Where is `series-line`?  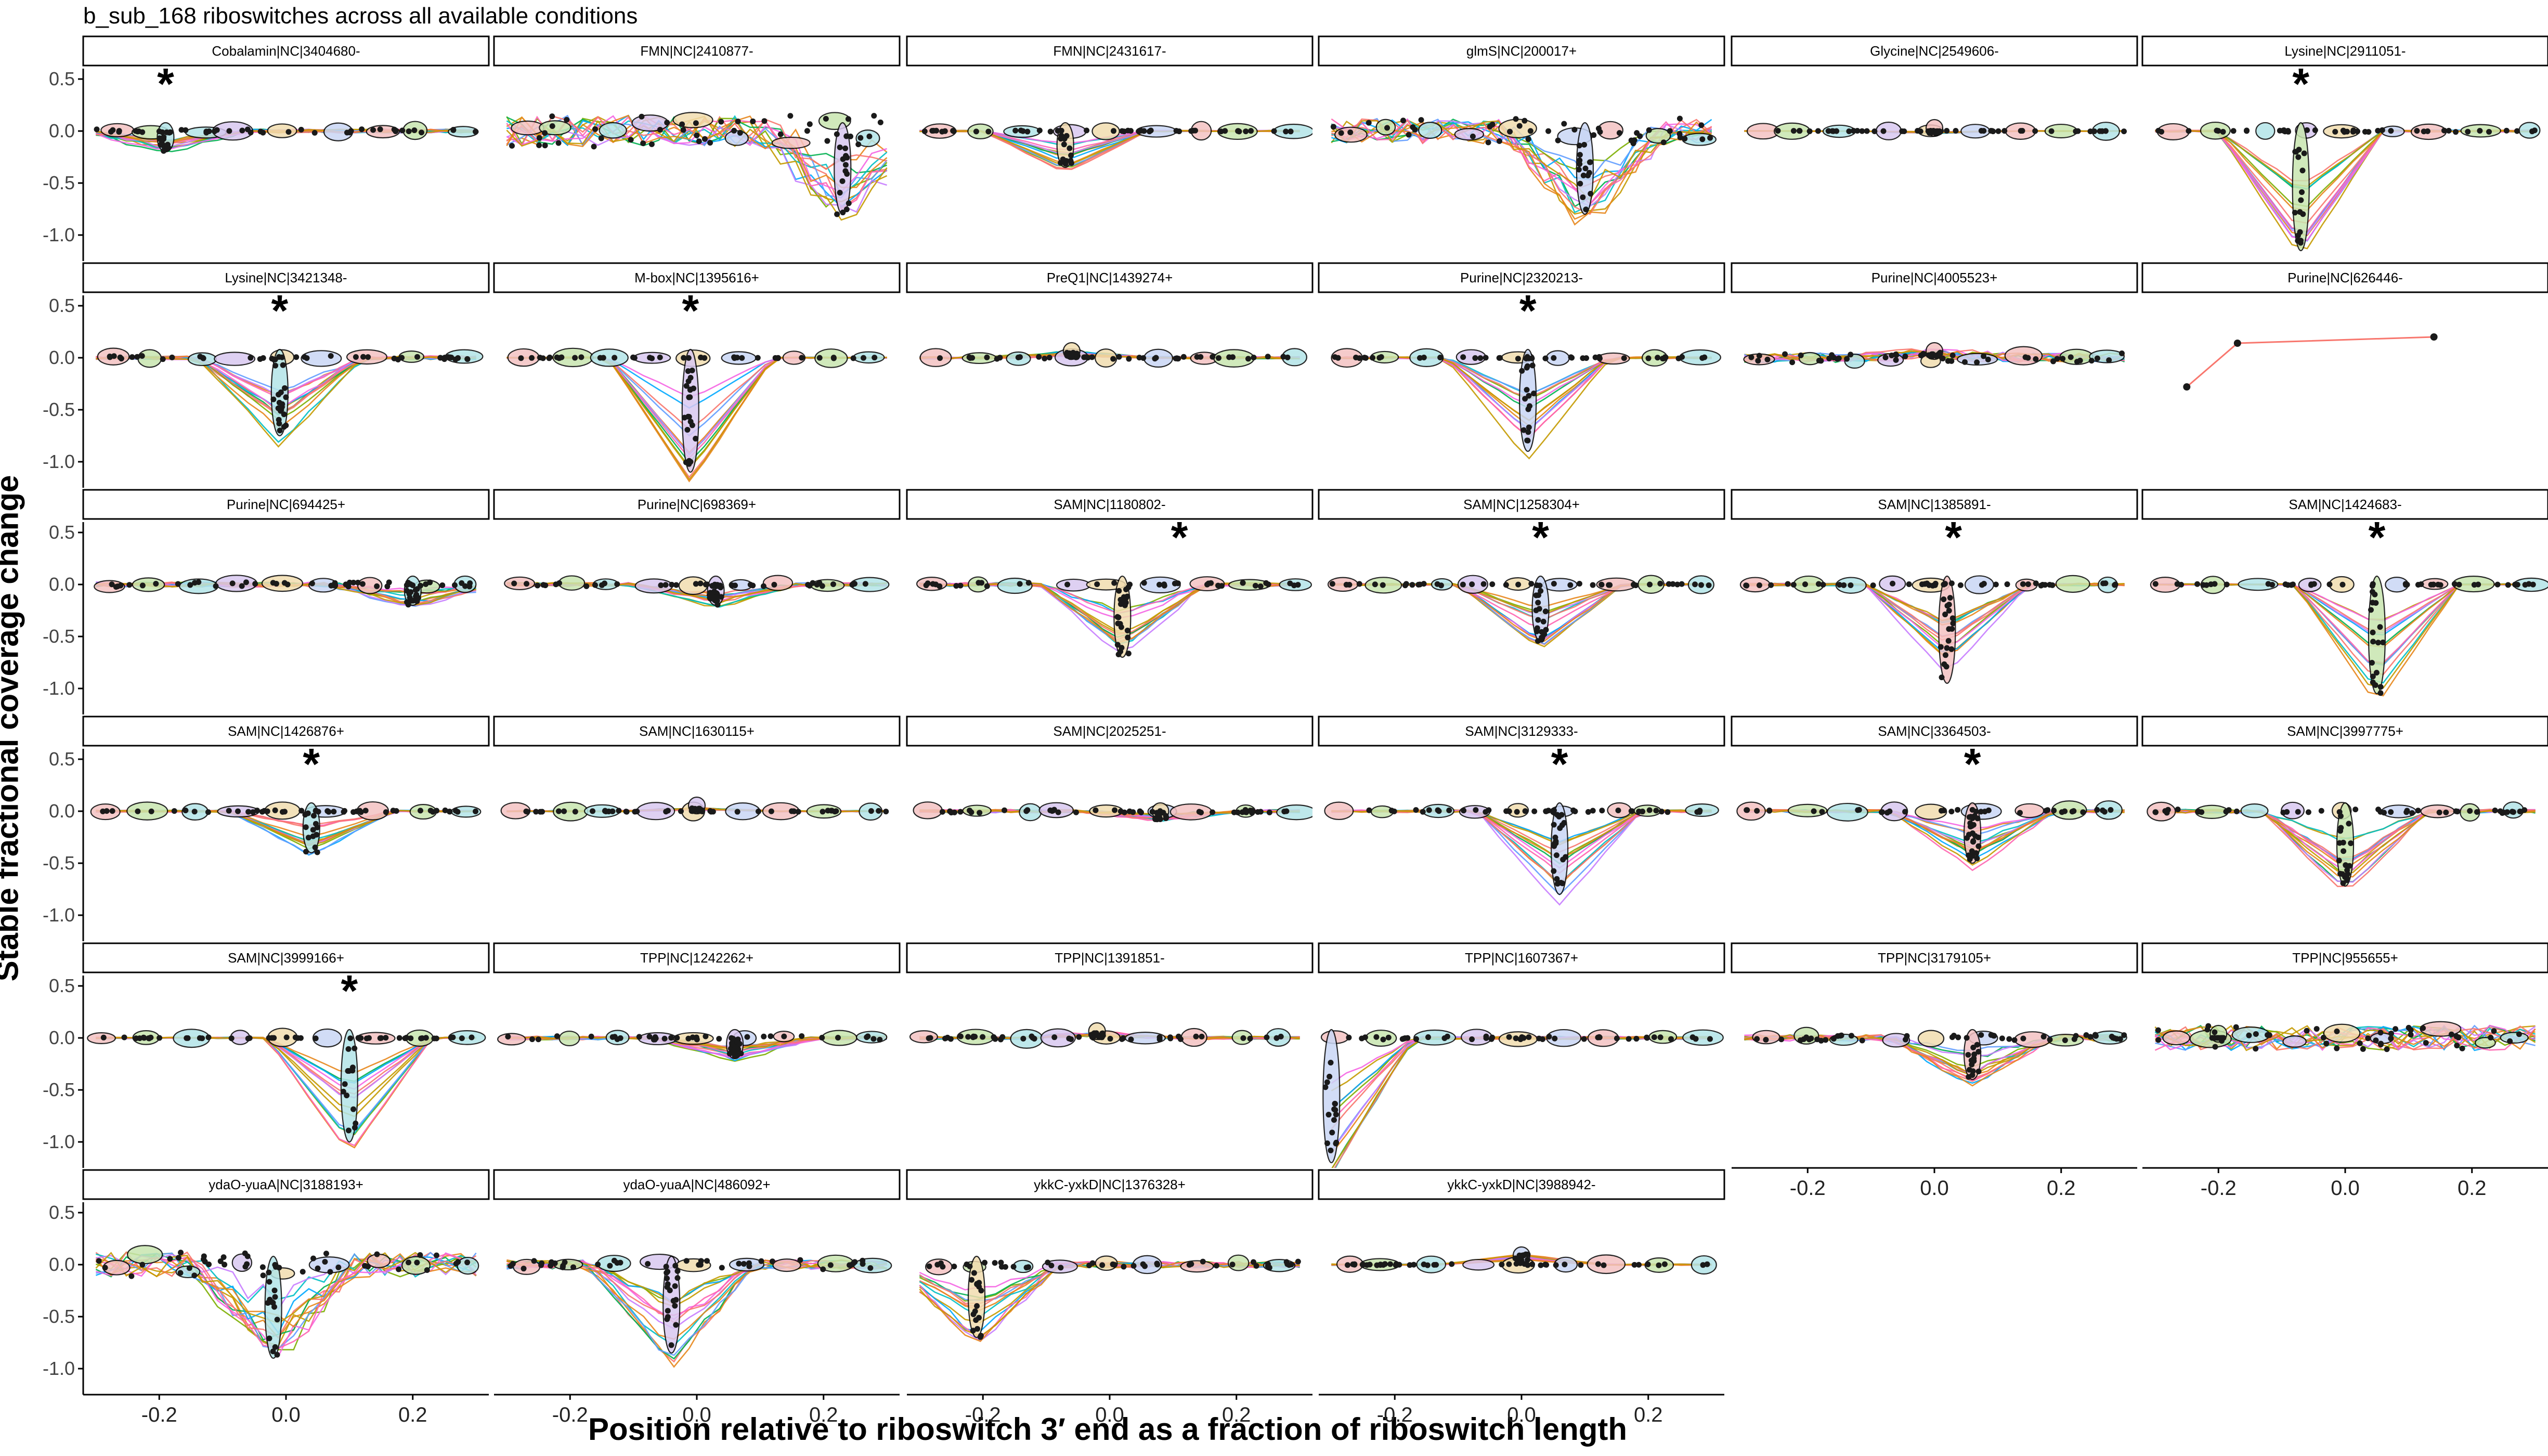
series-line is located at coordinates (1521, 1093).